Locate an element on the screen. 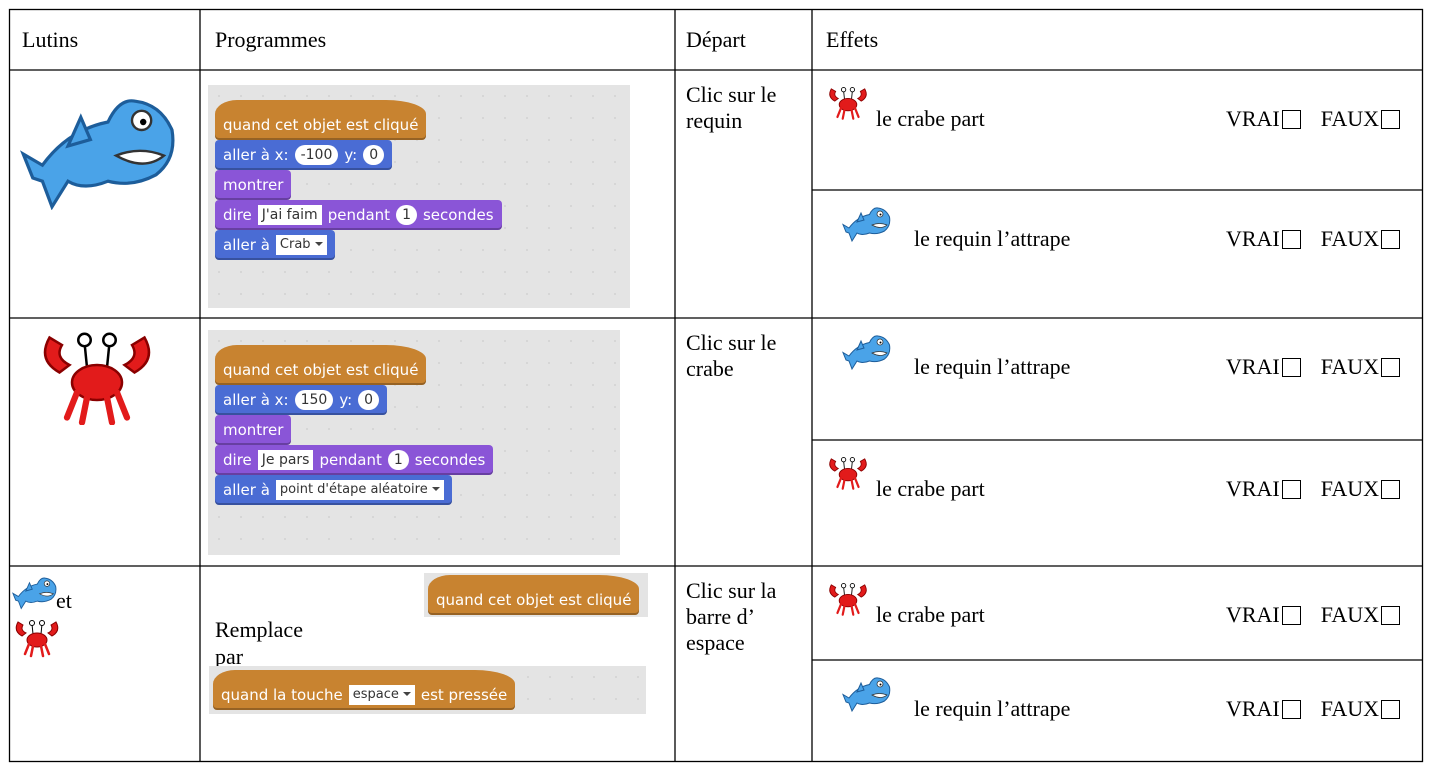 The height and width of the screenshot is (764, 1432). depart-text: Clic sur la barre d’ espace is located at coordinates (731, 616).